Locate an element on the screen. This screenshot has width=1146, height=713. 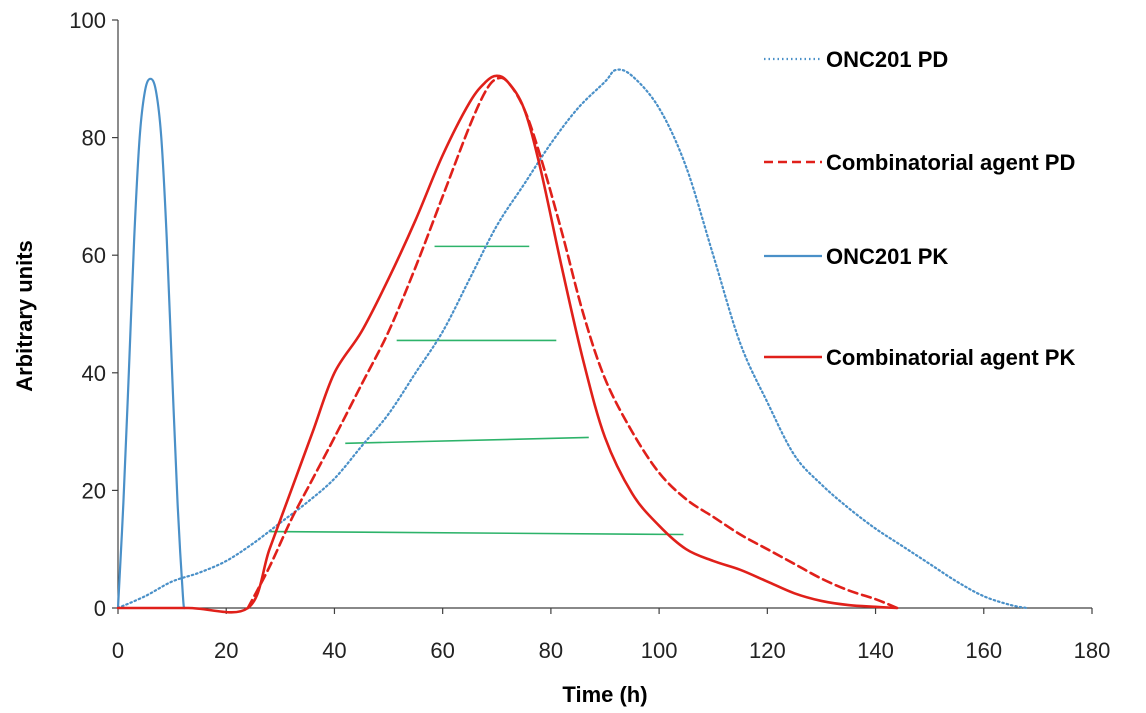
y-tick-label: 80 is located at coordinates (94, 138).